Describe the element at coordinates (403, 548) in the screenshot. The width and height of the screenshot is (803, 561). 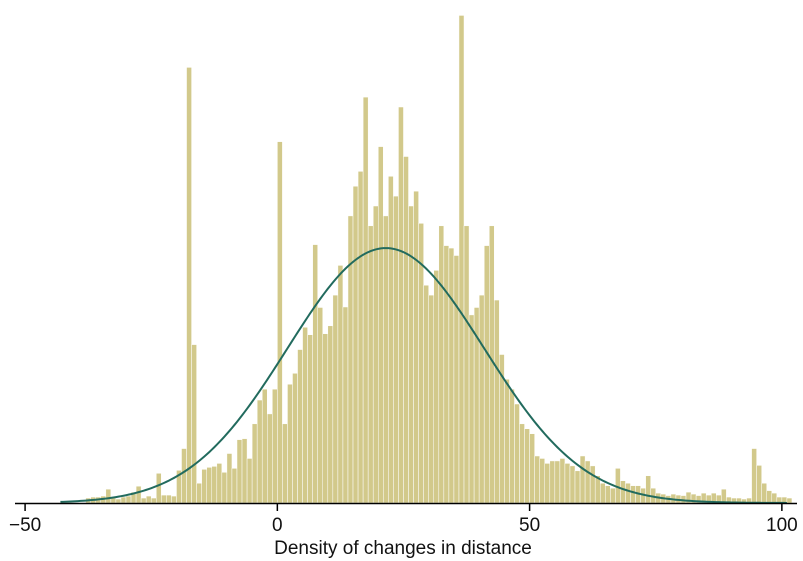
I see `x-axis-label: Density of changes in distance` at that location.